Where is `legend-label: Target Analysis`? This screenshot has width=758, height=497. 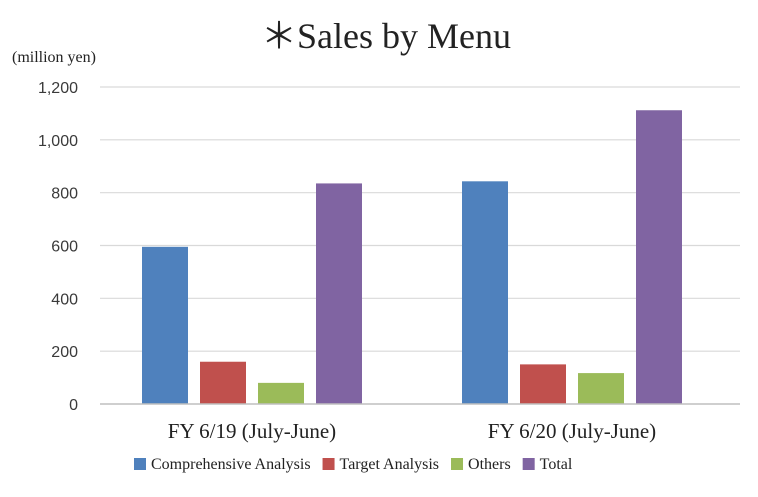 legend-label: Target Analysis is located at coordinates (389, 464).